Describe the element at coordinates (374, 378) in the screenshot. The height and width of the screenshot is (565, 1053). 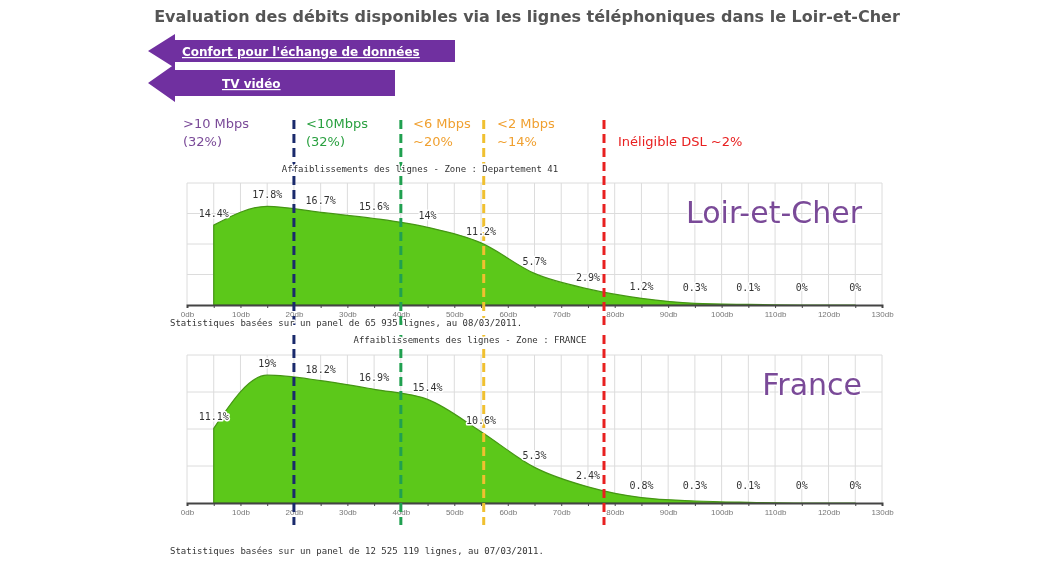
I see `data-label: 16.9%` at that location.